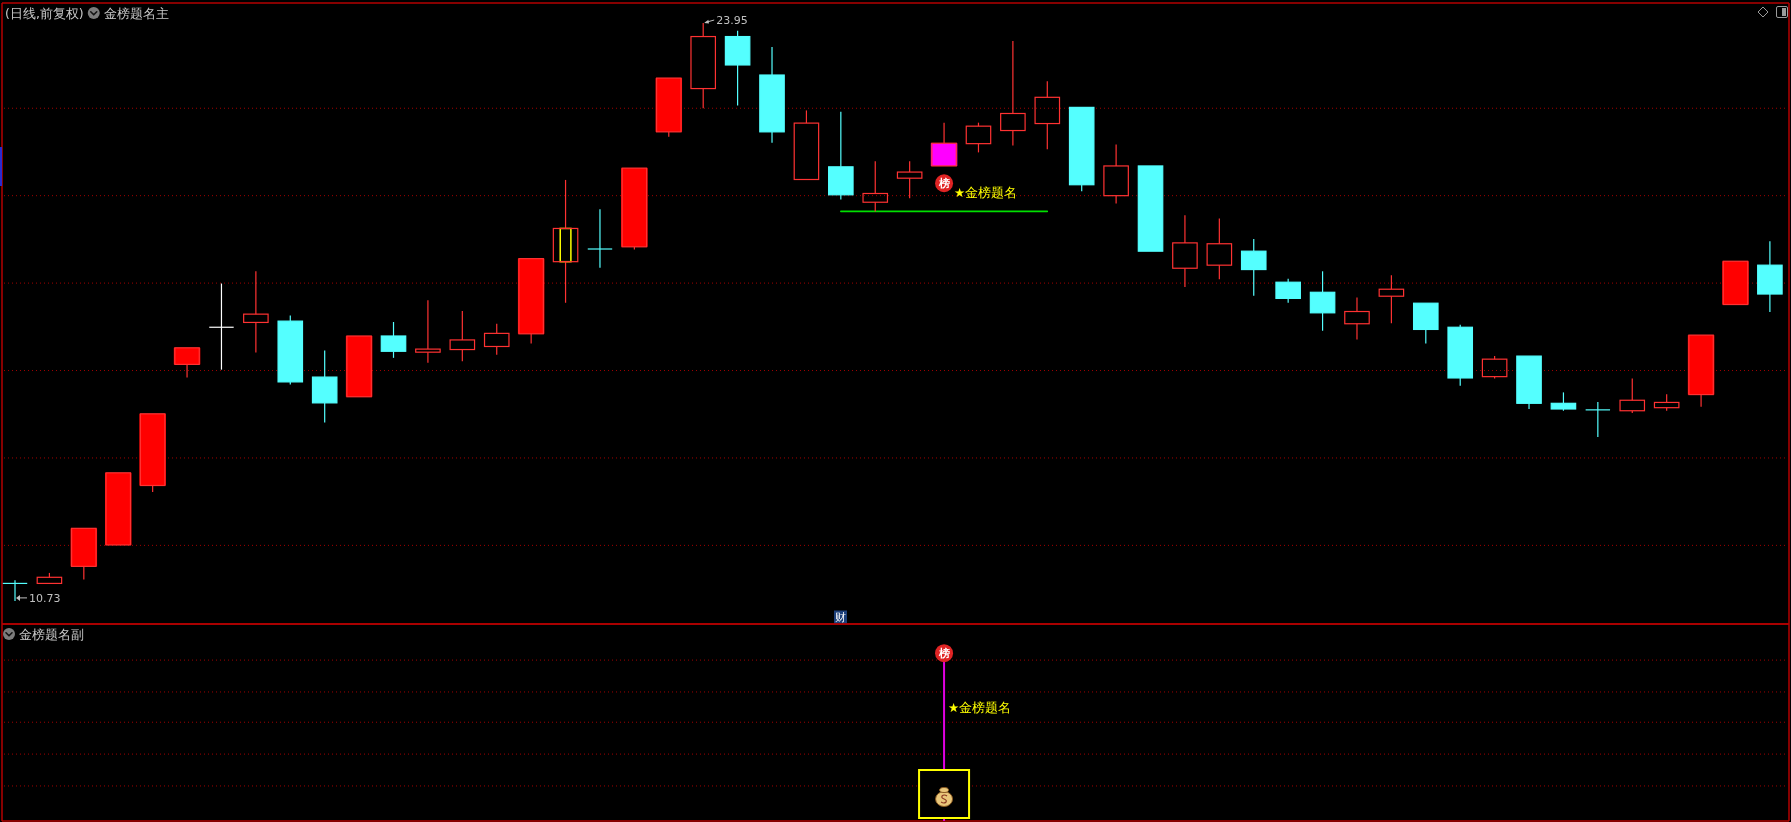  Describe the element at coordinates (732, 20) in the screenshot. I see `annotation: 23.95` at that location.